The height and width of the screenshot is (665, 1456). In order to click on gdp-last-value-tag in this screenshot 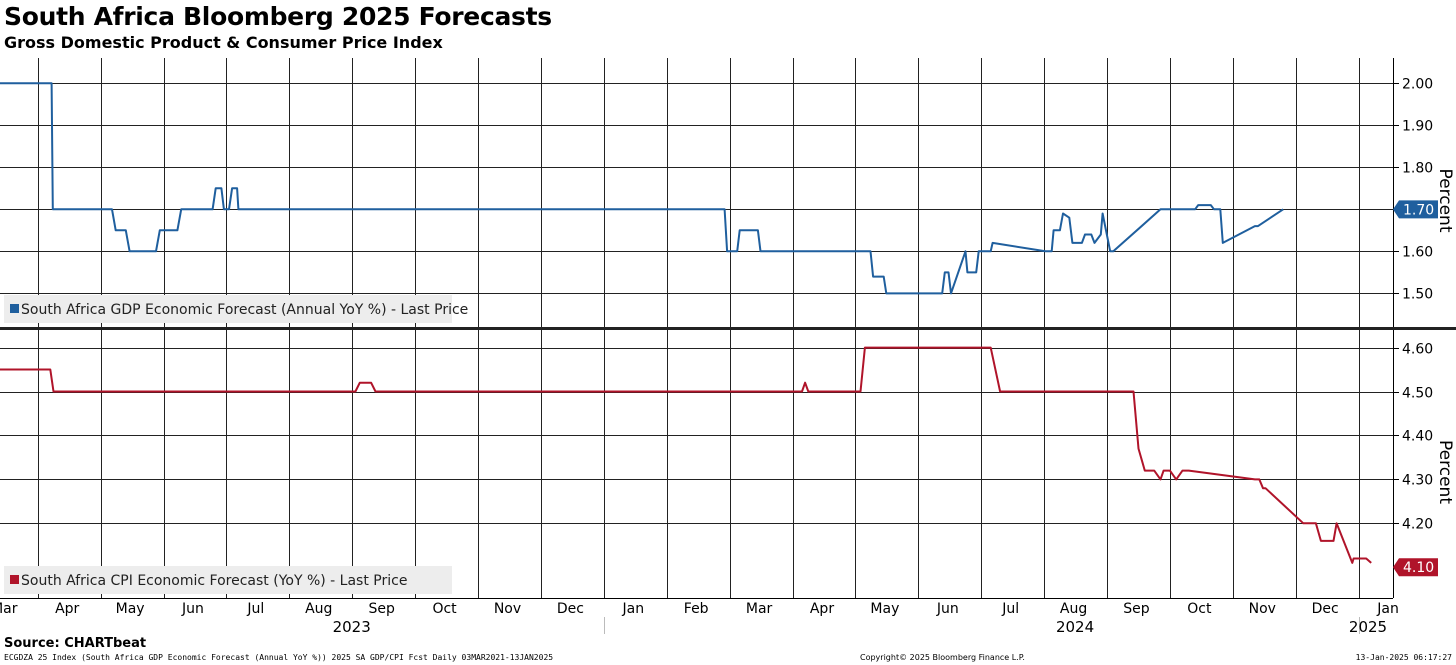, I will do `click(1415, 209)`.